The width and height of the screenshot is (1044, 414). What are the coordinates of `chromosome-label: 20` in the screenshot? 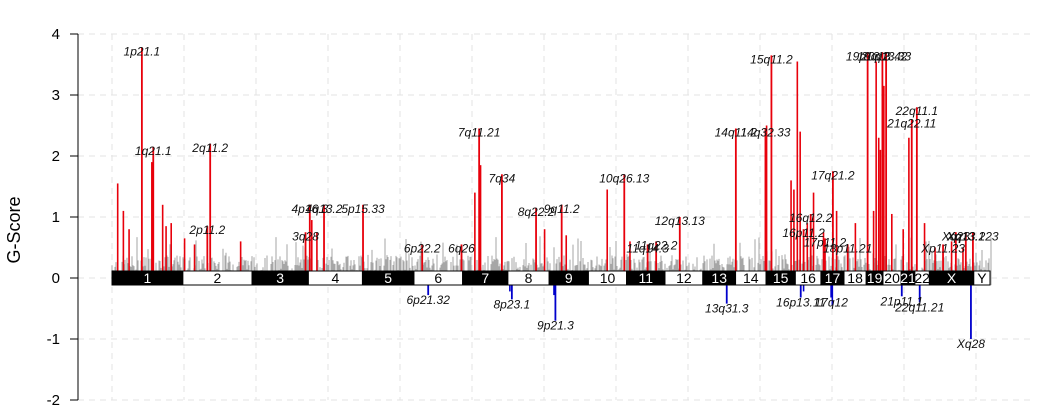 It's located at (892, 278).